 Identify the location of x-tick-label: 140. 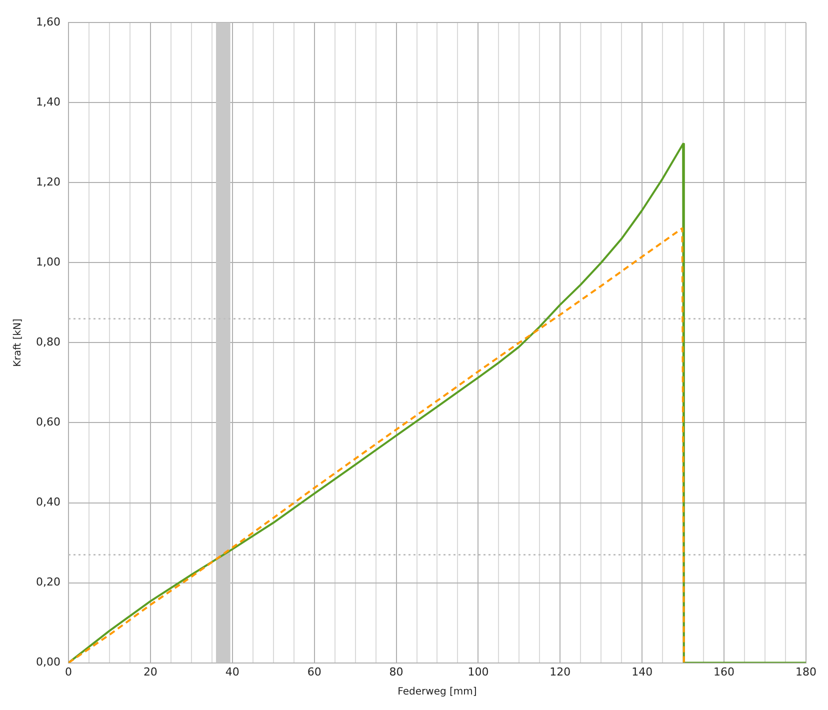
(642, 671).